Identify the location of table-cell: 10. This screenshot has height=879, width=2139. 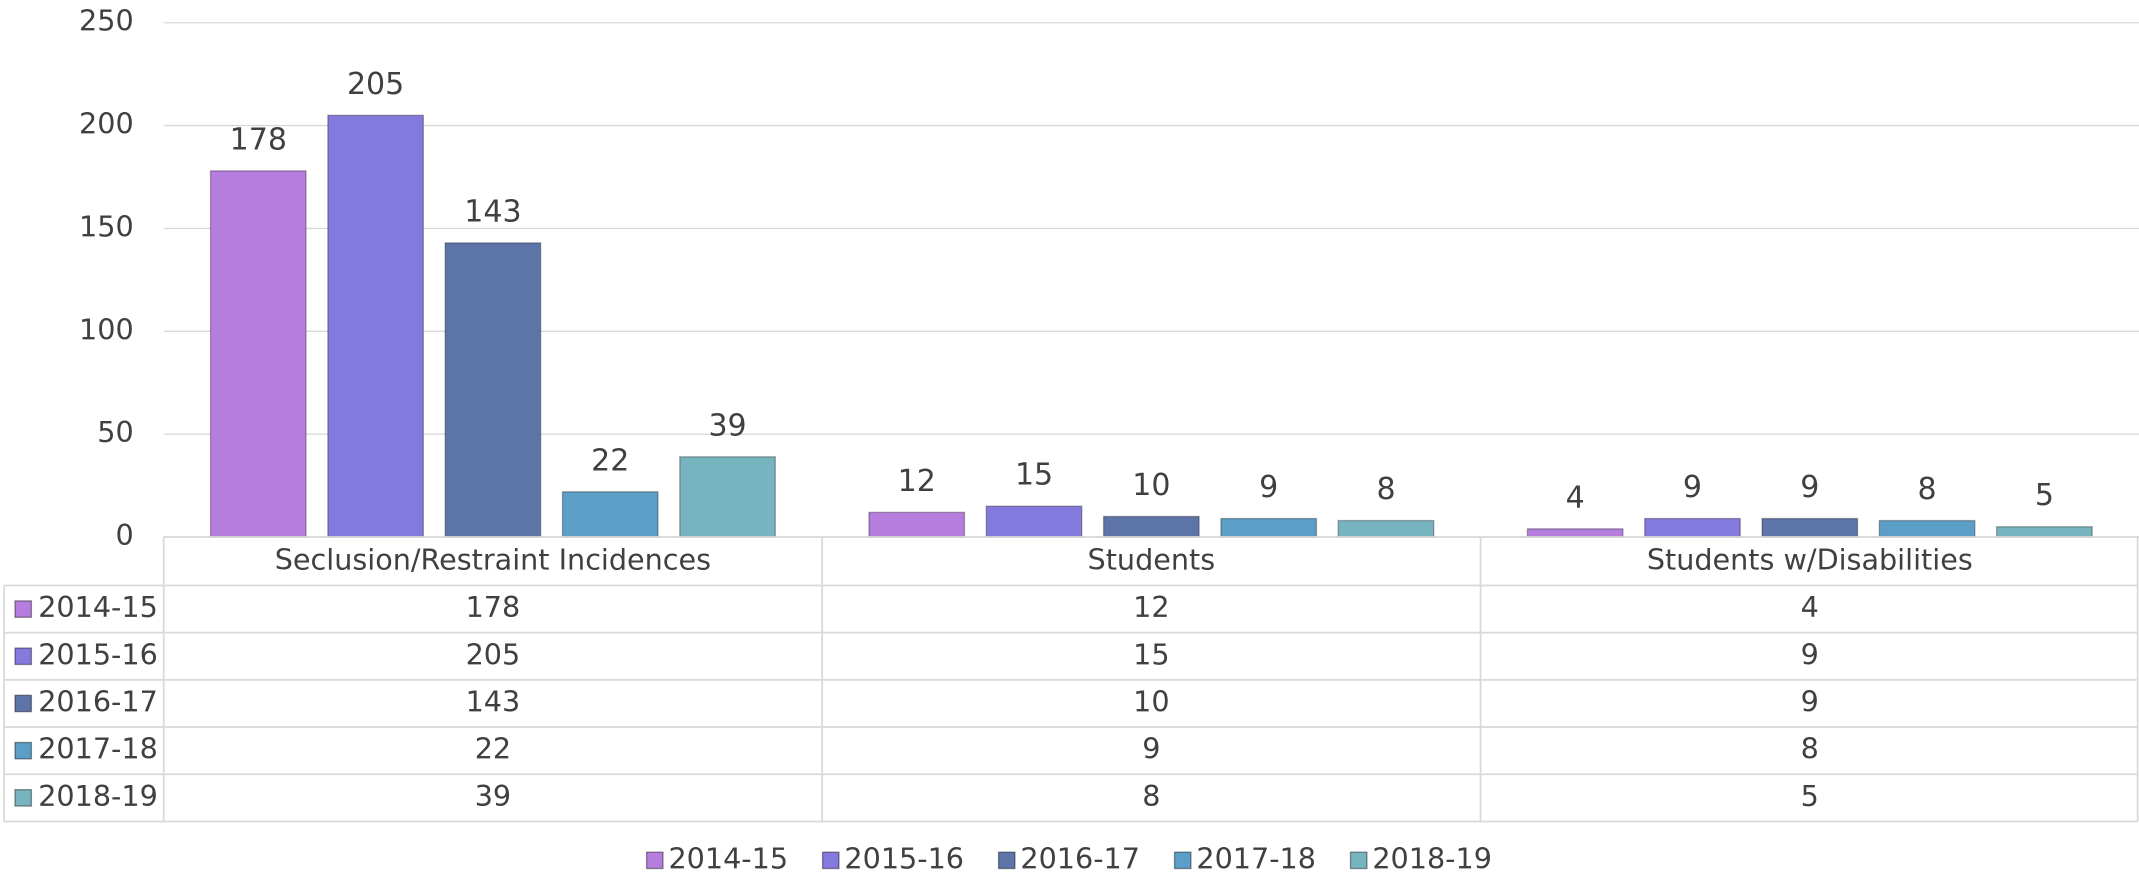
(1151, 701).